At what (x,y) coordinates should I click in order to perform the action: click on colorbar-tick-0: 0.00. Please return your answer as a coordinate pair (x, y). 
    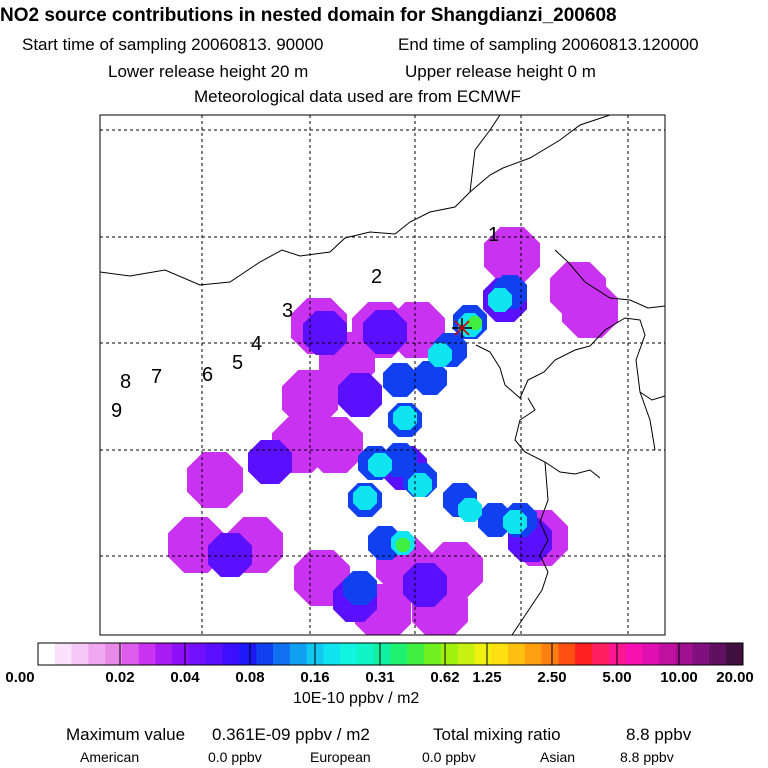
    Looking at the image, I should click on (20, 677).